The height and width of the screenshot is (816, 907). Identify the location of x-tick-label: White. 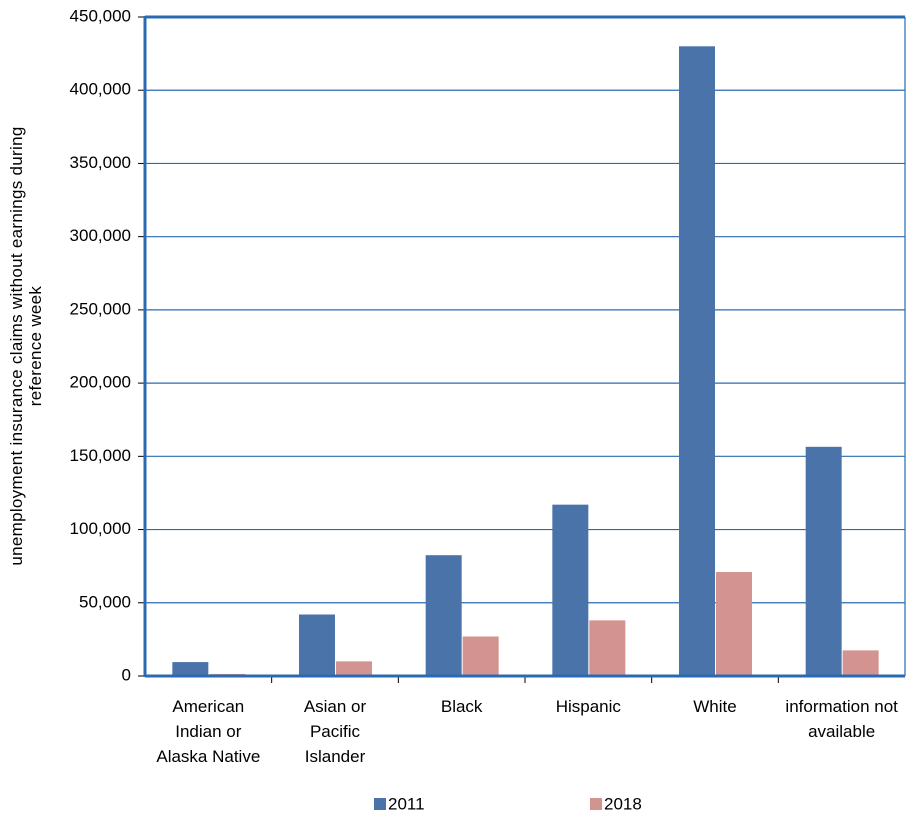
(715, 706).